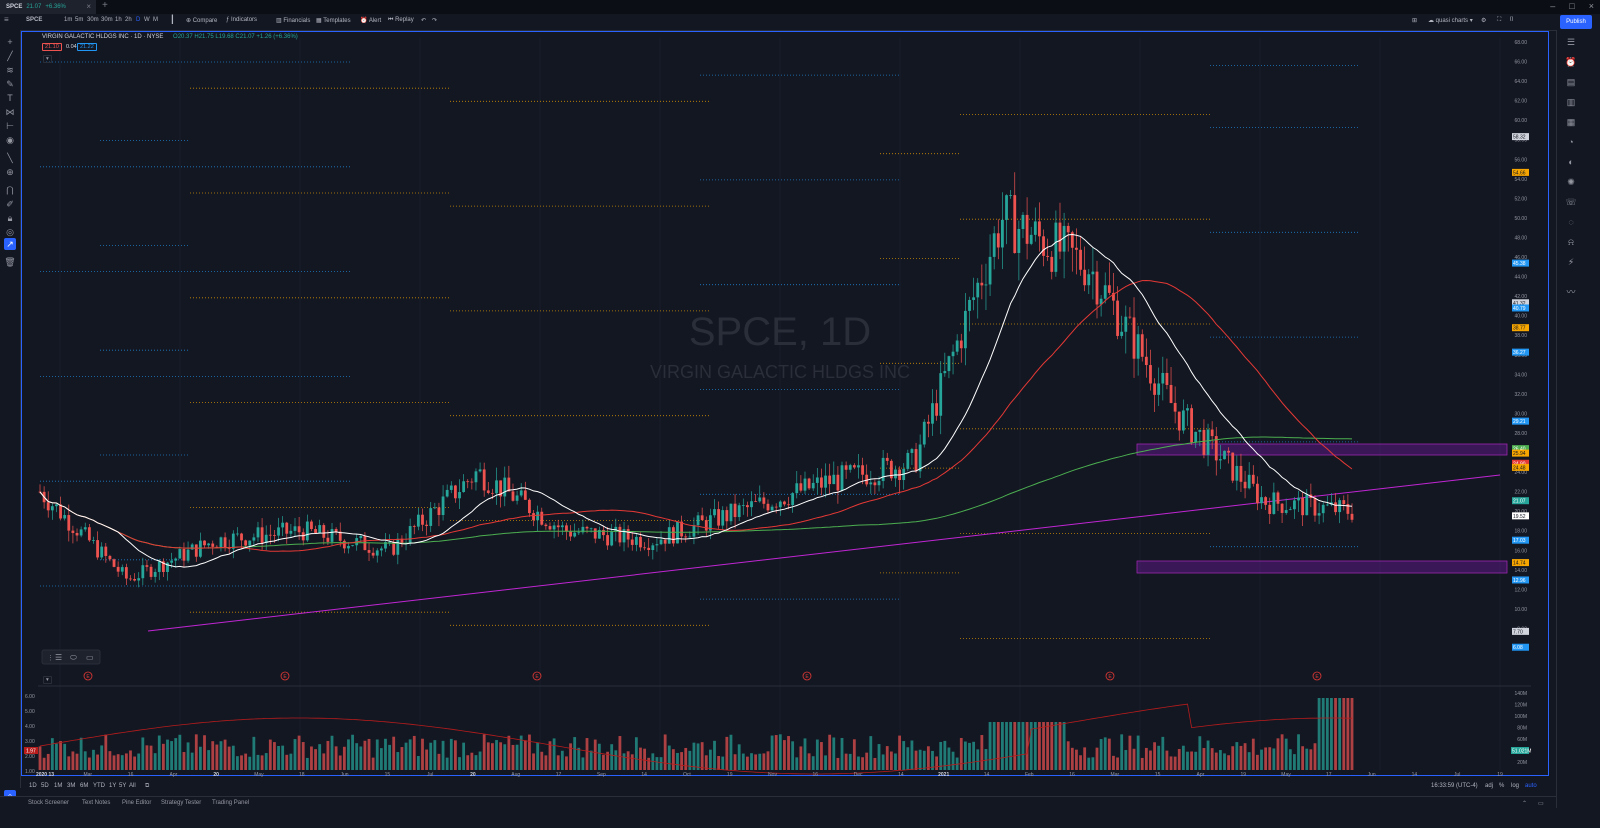 This screenshot has height=828, width=1600. I want to click on maximize-icon: □, so click(1572, 6).